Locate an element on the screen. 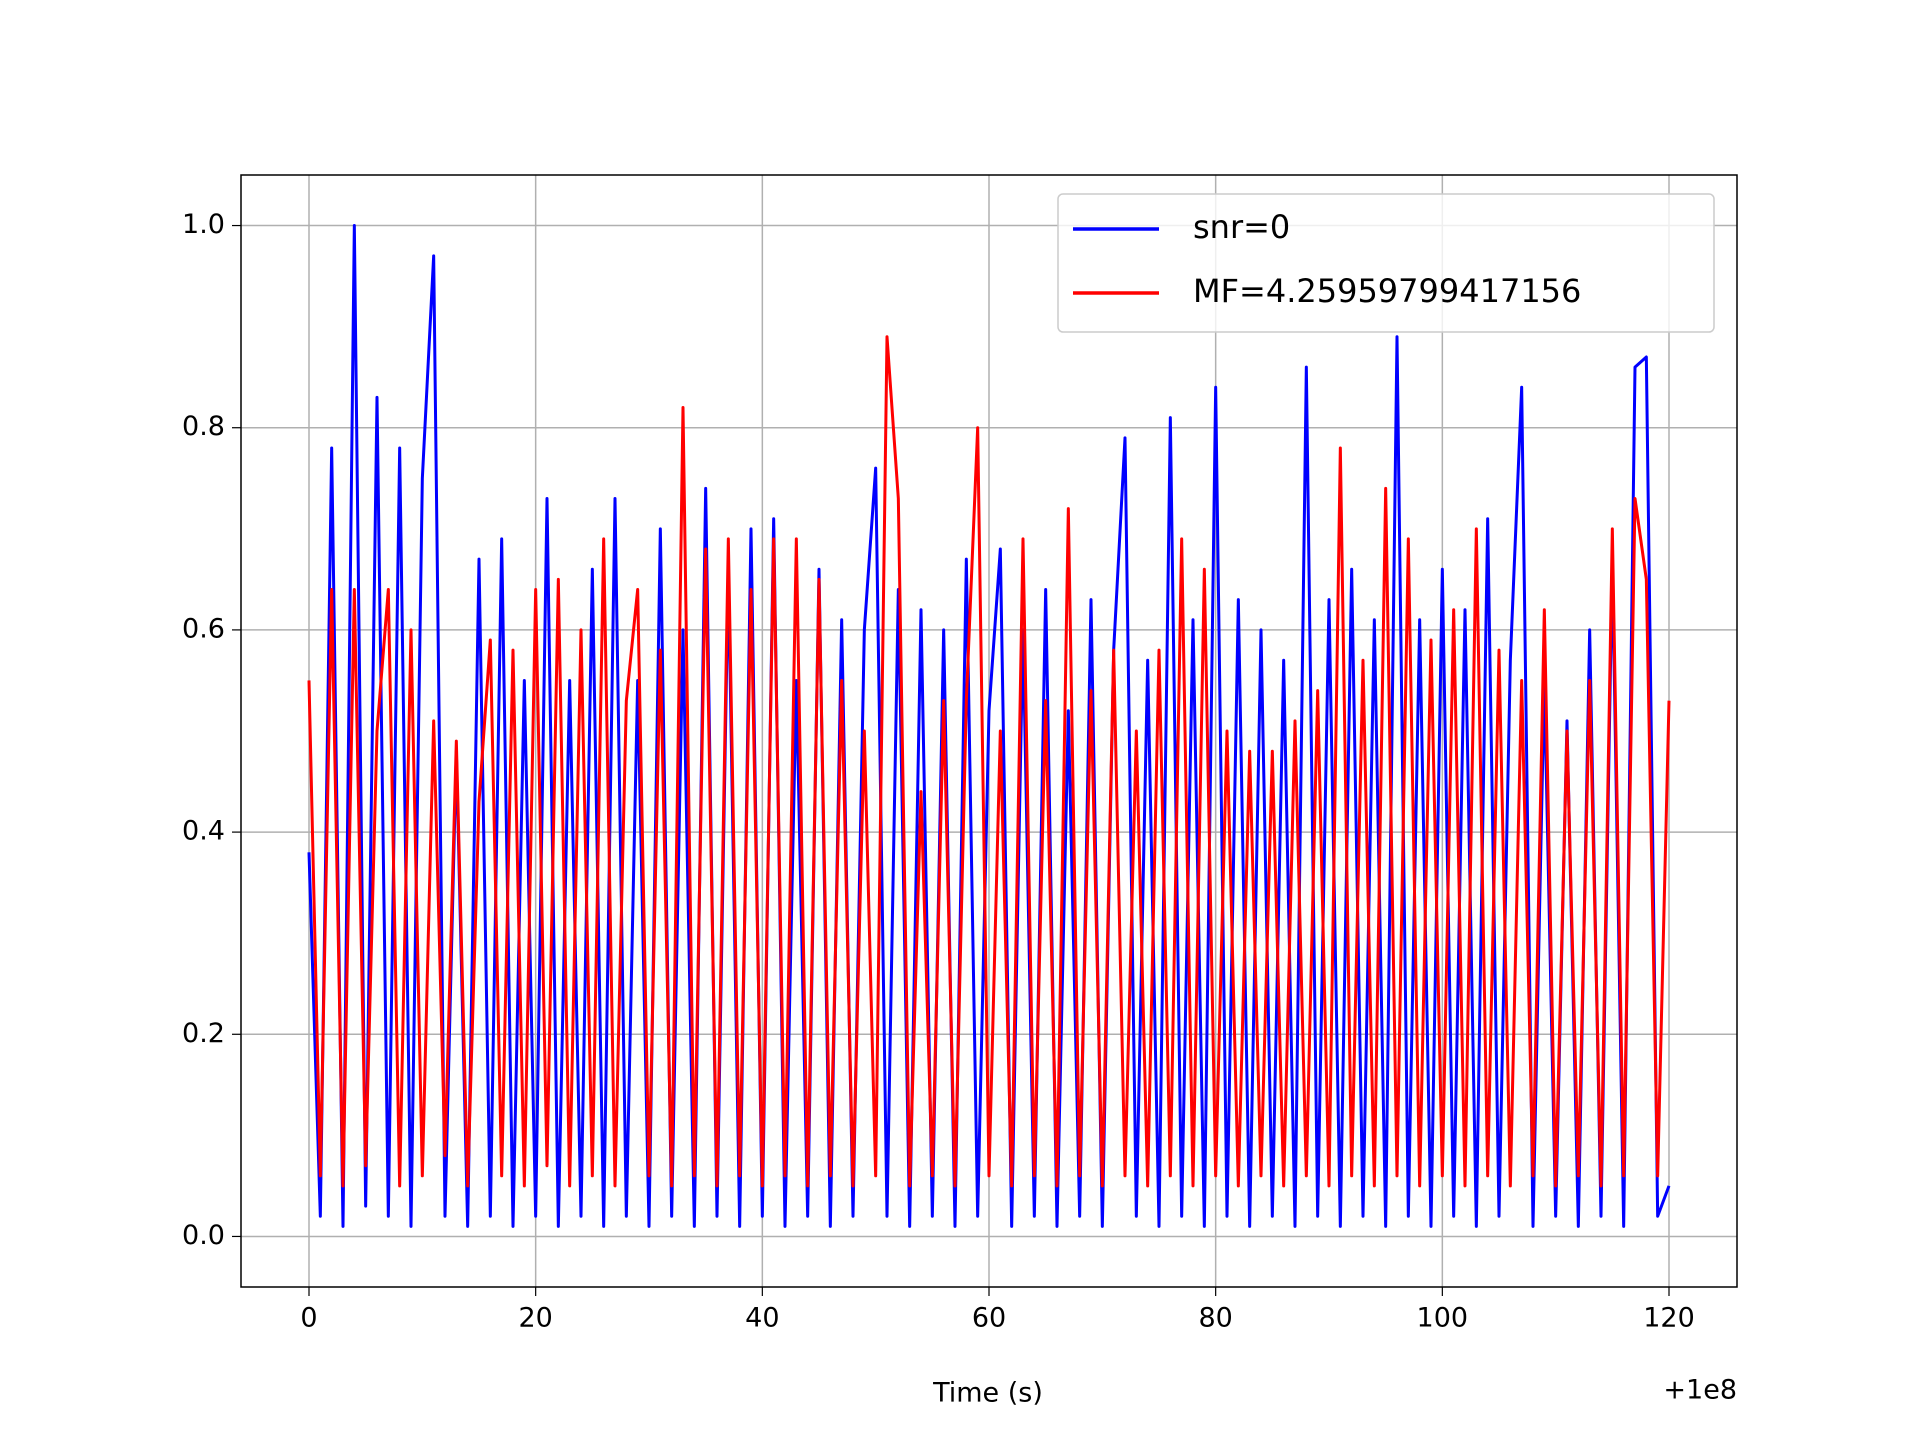  legend-label: snr=0 is located at coordinates (1241, 227).